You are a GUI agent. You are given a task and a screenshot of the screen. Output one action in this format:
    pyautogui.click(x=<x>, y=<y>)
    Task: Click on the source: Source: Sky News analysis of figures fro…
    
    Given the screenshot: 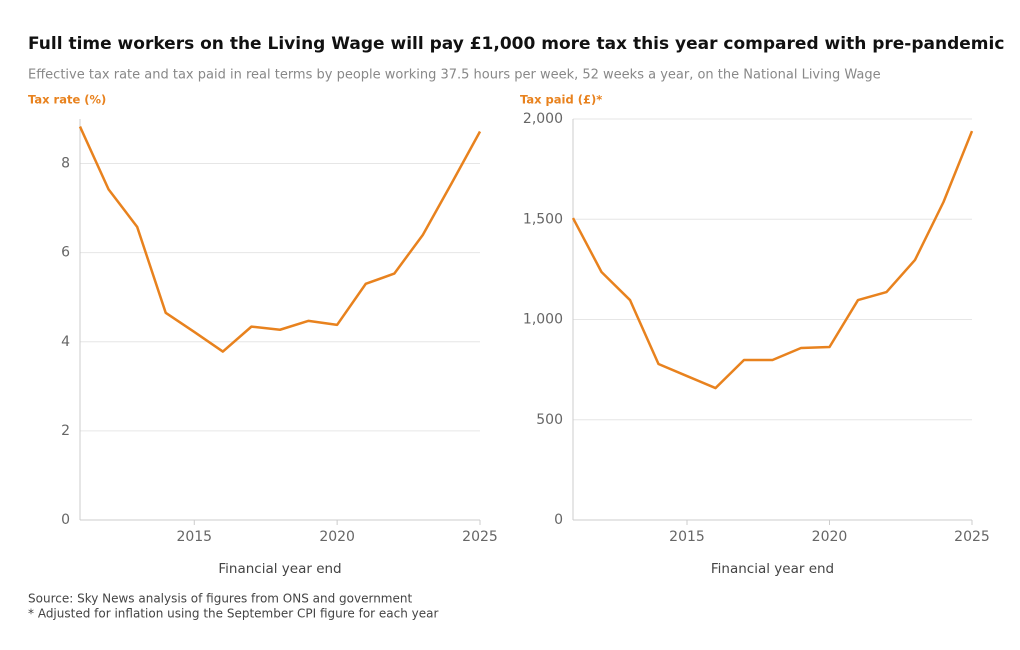 What is the action you would take?
    pyautogui.click(x=220, y=599)
    